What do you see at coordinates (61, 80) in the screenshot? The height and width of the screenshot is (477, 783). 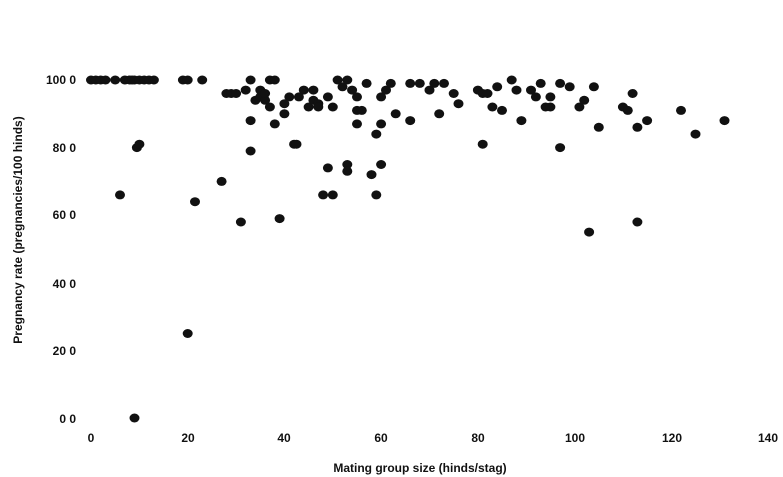 I see `y-tick-label: 100 0` at bounding box center [61, 80].